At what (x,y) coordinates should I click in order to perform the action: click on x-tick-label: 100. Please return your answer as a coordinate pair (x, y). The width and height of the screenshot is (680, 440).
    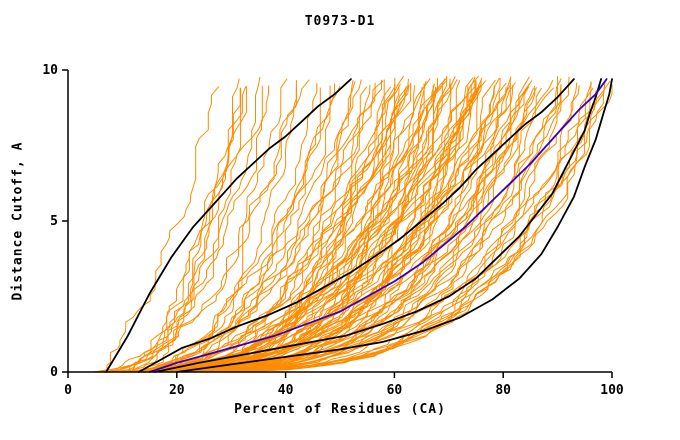
    Looking at the image, I should click on (612, 390).